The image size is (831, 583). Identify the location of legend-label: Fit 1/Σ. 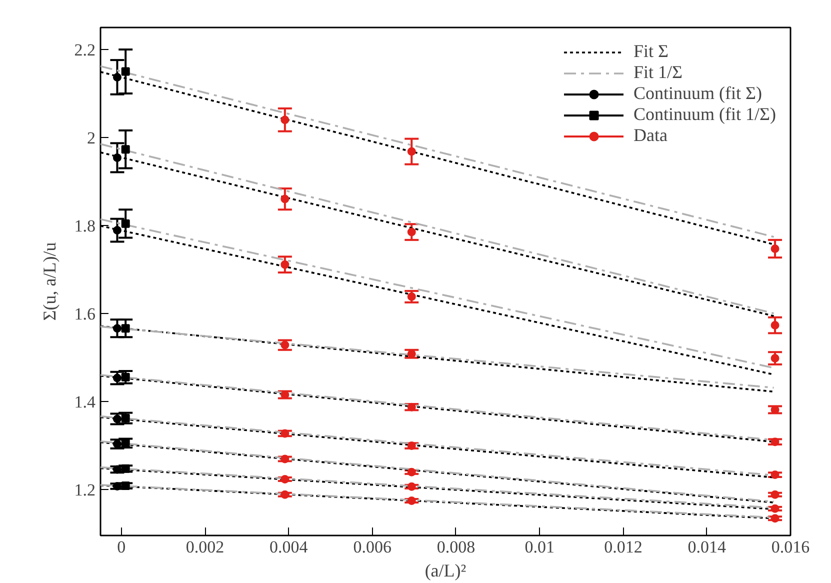
(658, 72).